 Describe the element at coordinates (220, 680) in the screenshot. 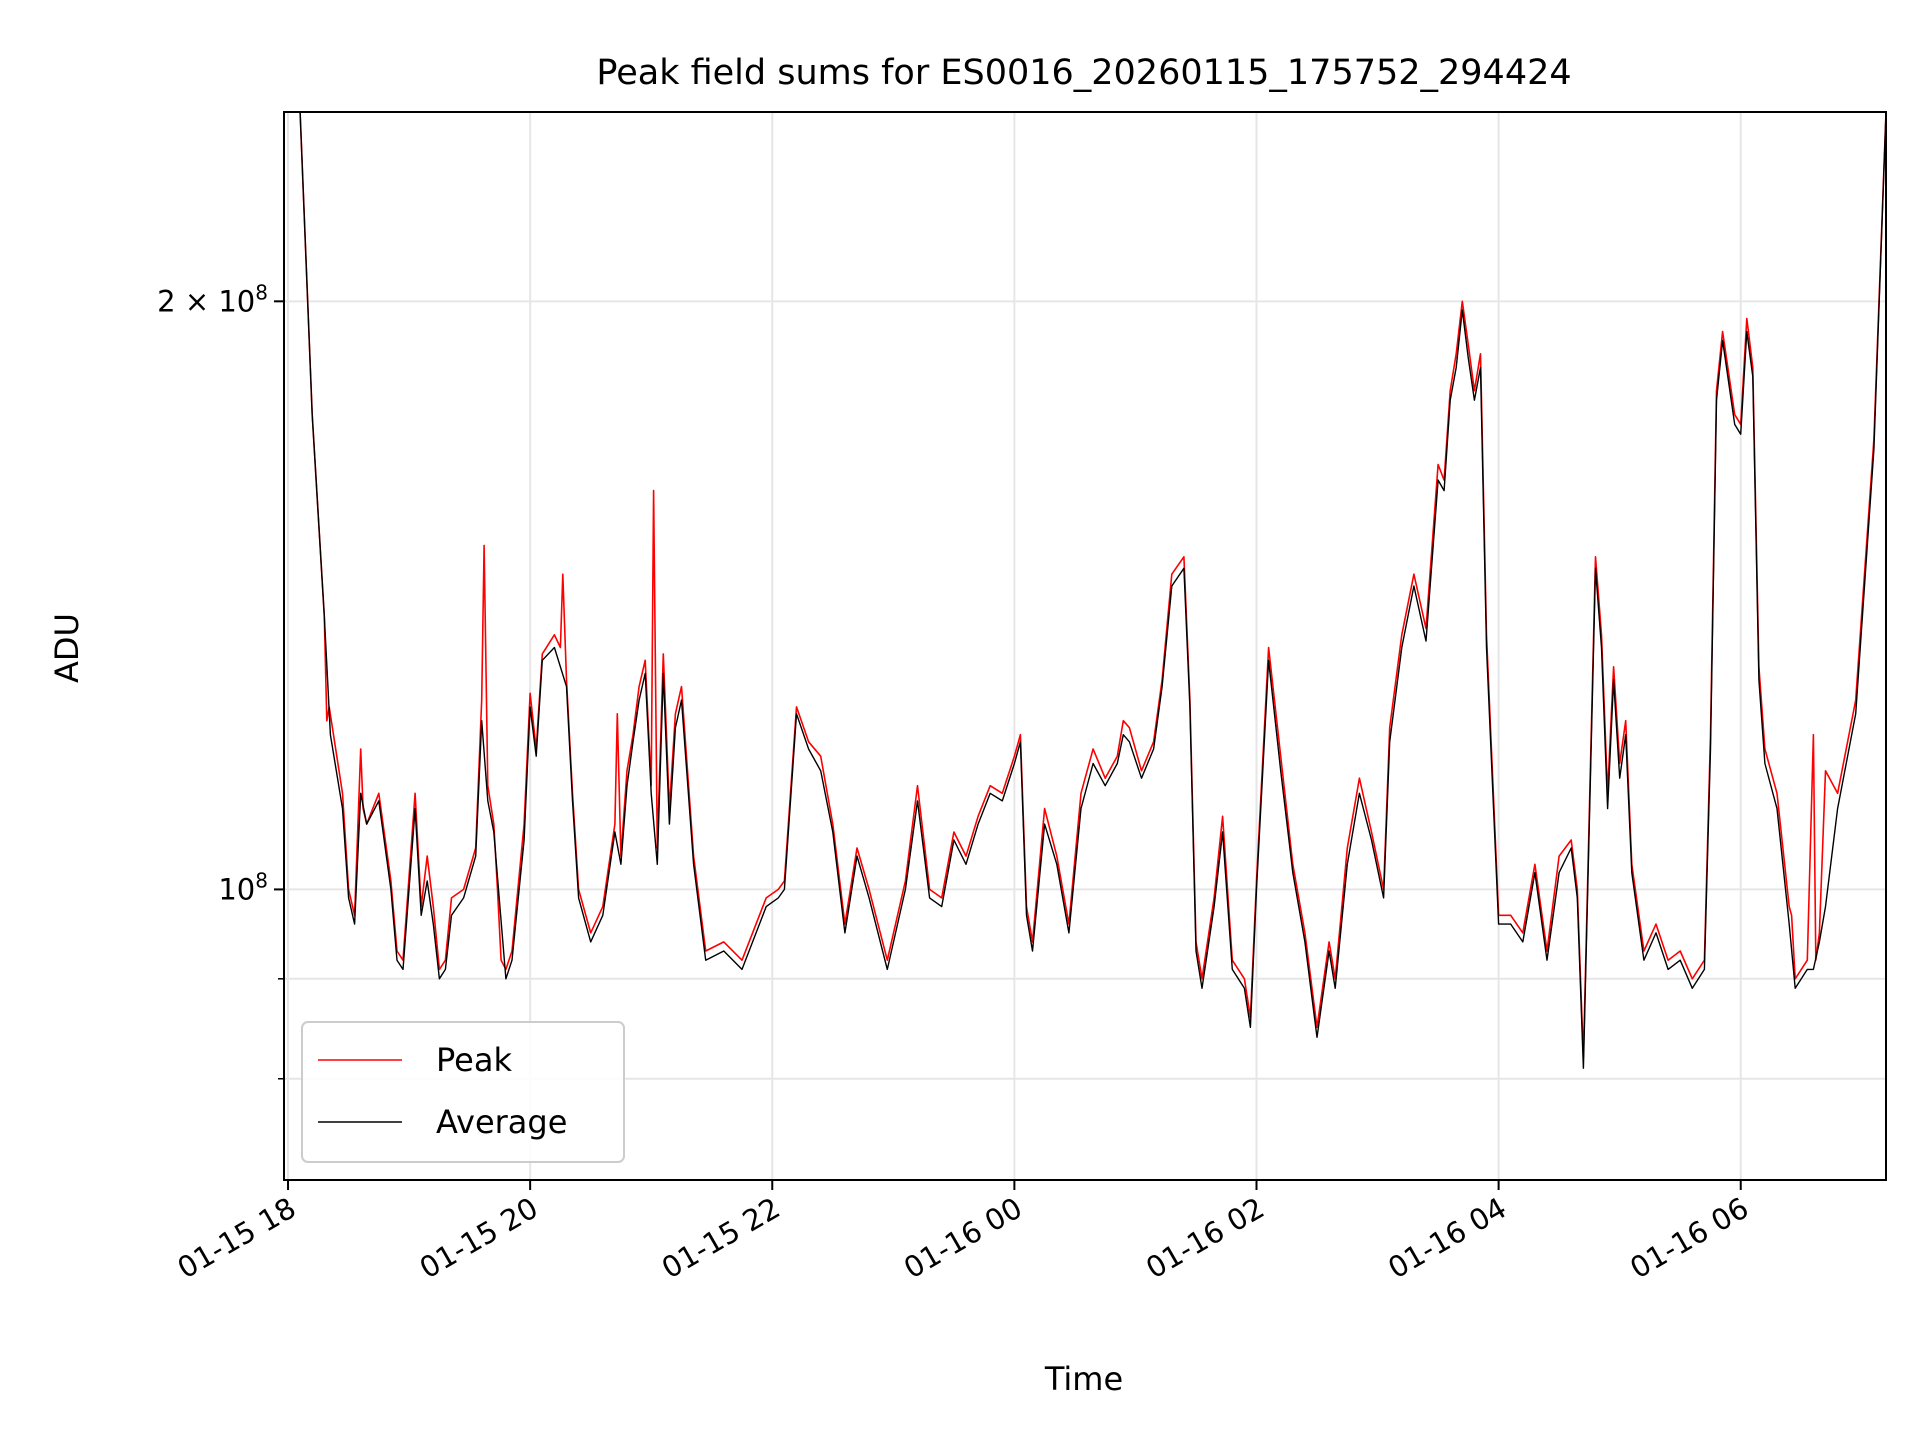

I see `y-axis-ticks: 2 × 108 108` at that location.